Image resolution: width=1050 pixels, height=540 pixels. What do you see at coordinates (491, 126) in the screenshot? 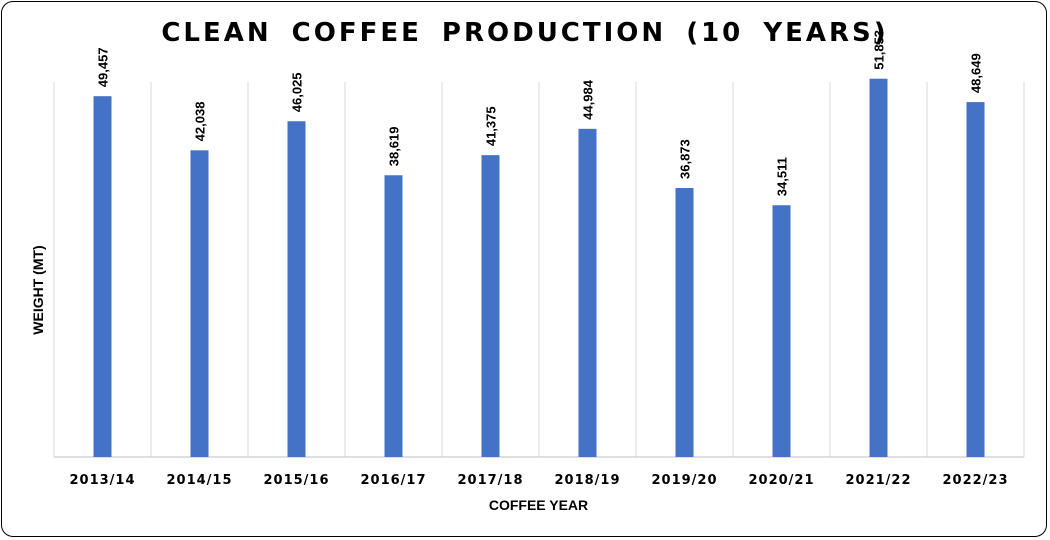
I see `data-label: 41,375` at bounding box center [491, 126].